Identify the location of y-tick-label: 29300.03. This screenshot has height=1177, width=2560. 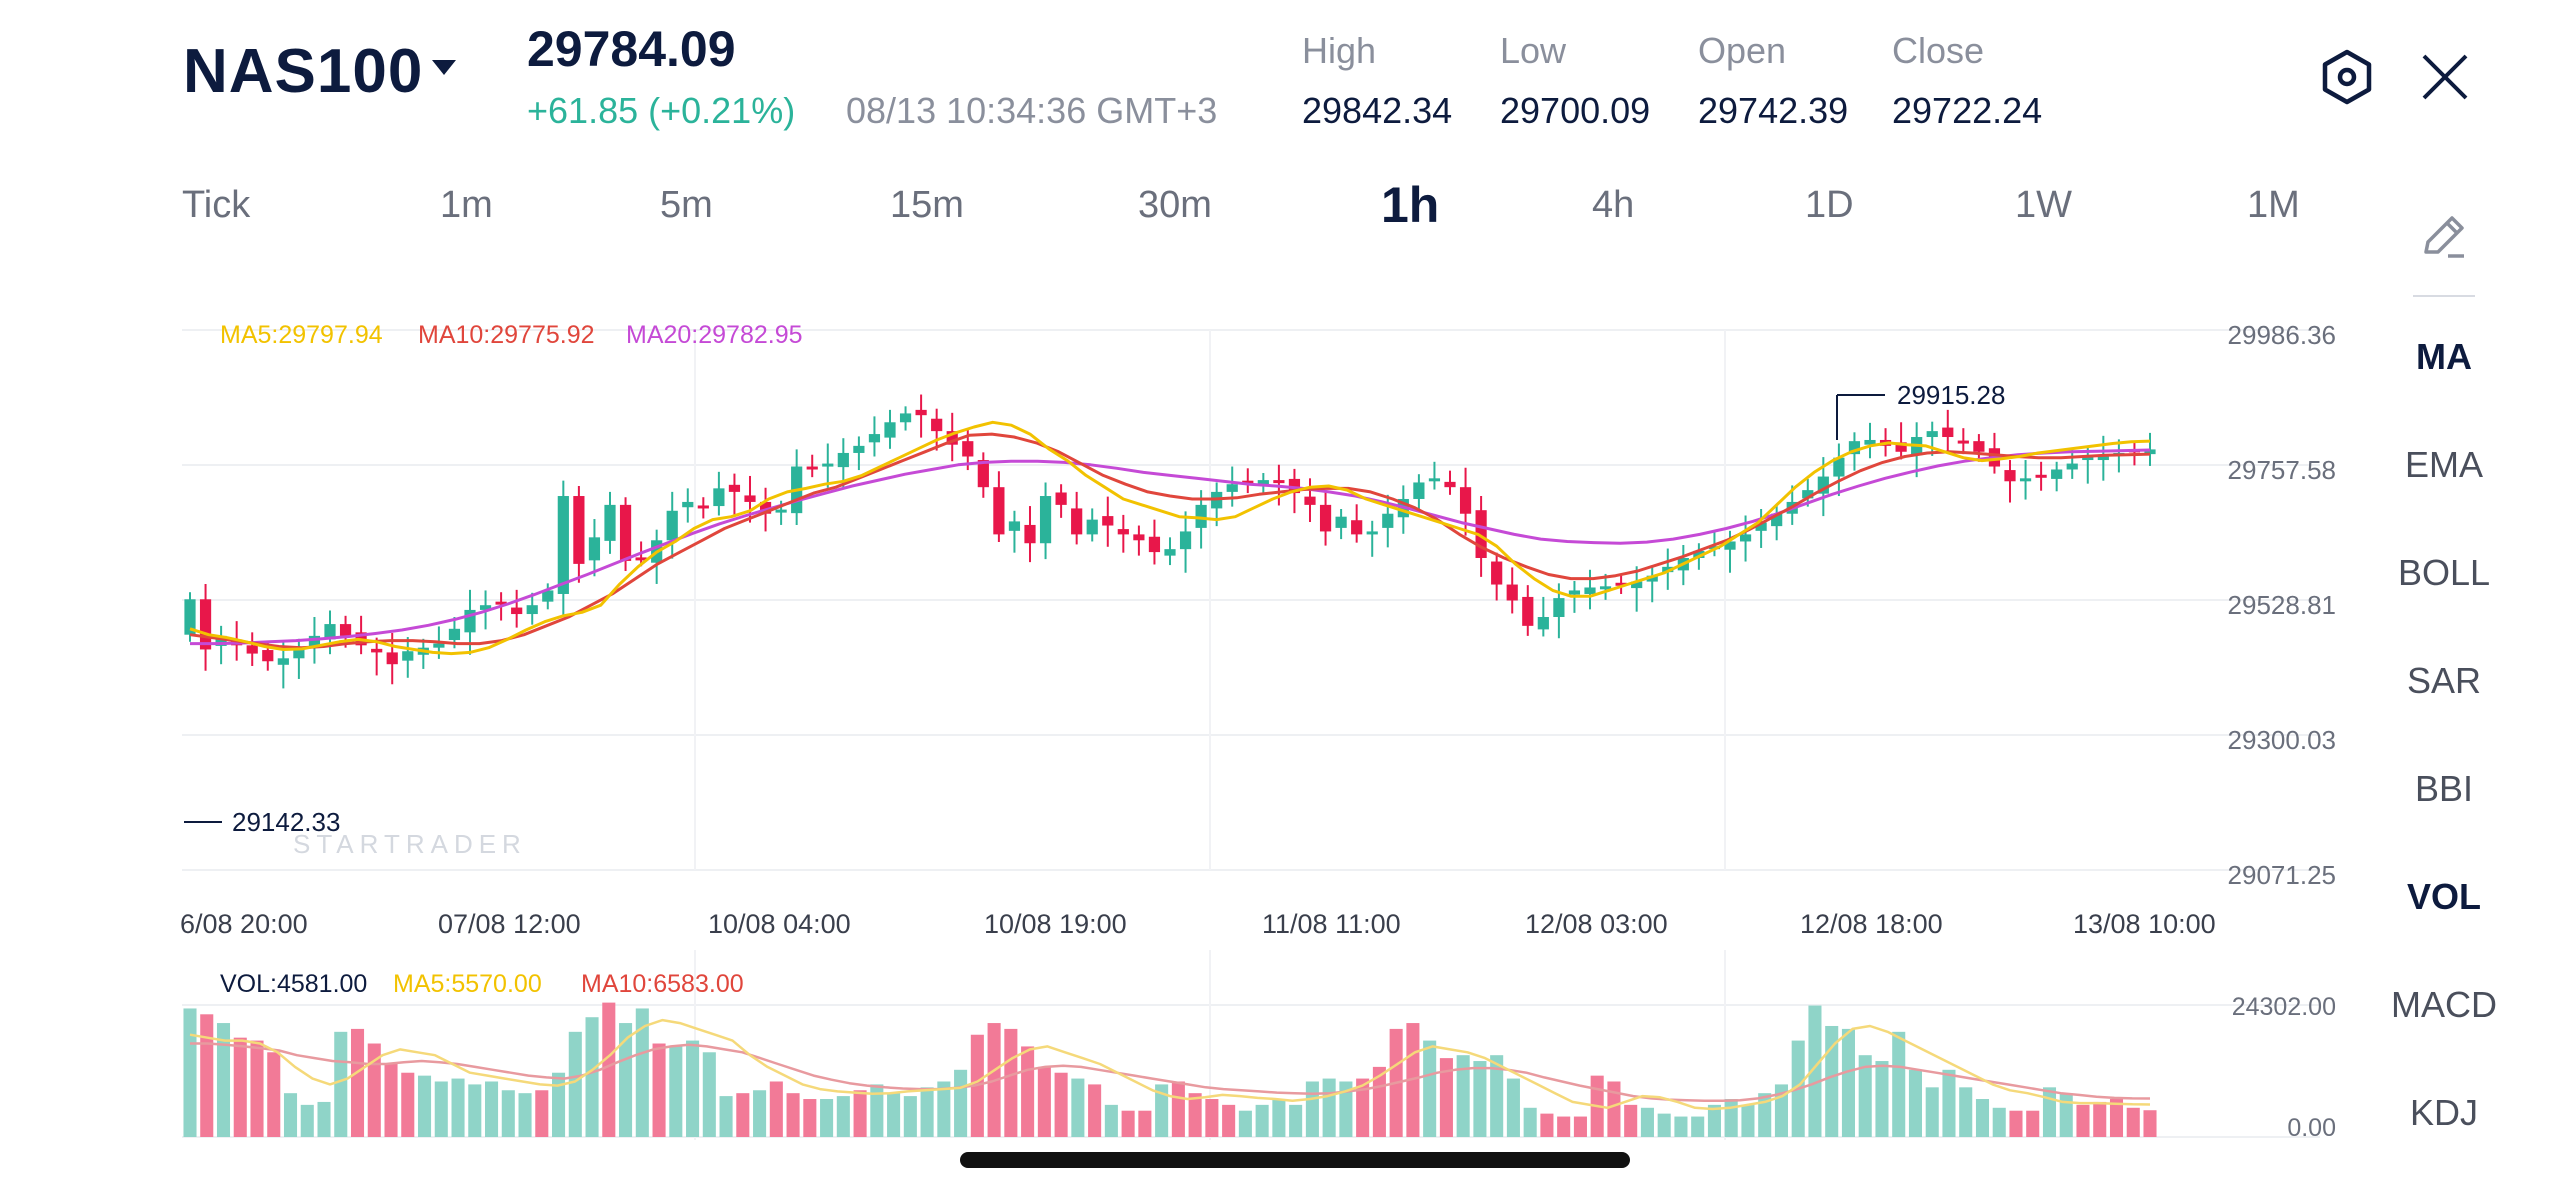
(2282, 740).